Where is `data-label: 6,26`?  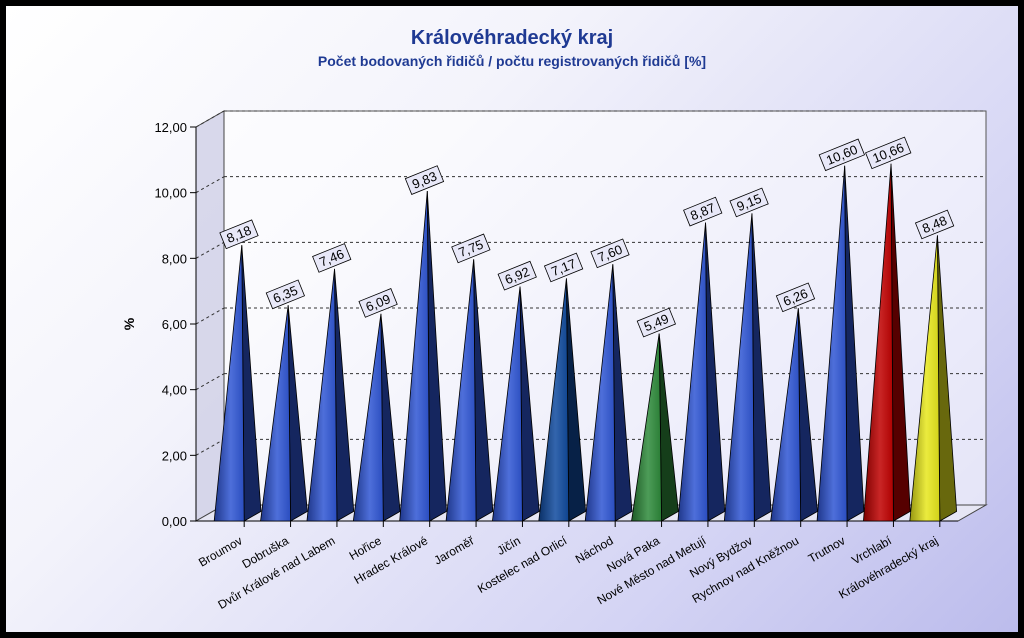
data-label: 6,26 is located at coordinates (795, 297).